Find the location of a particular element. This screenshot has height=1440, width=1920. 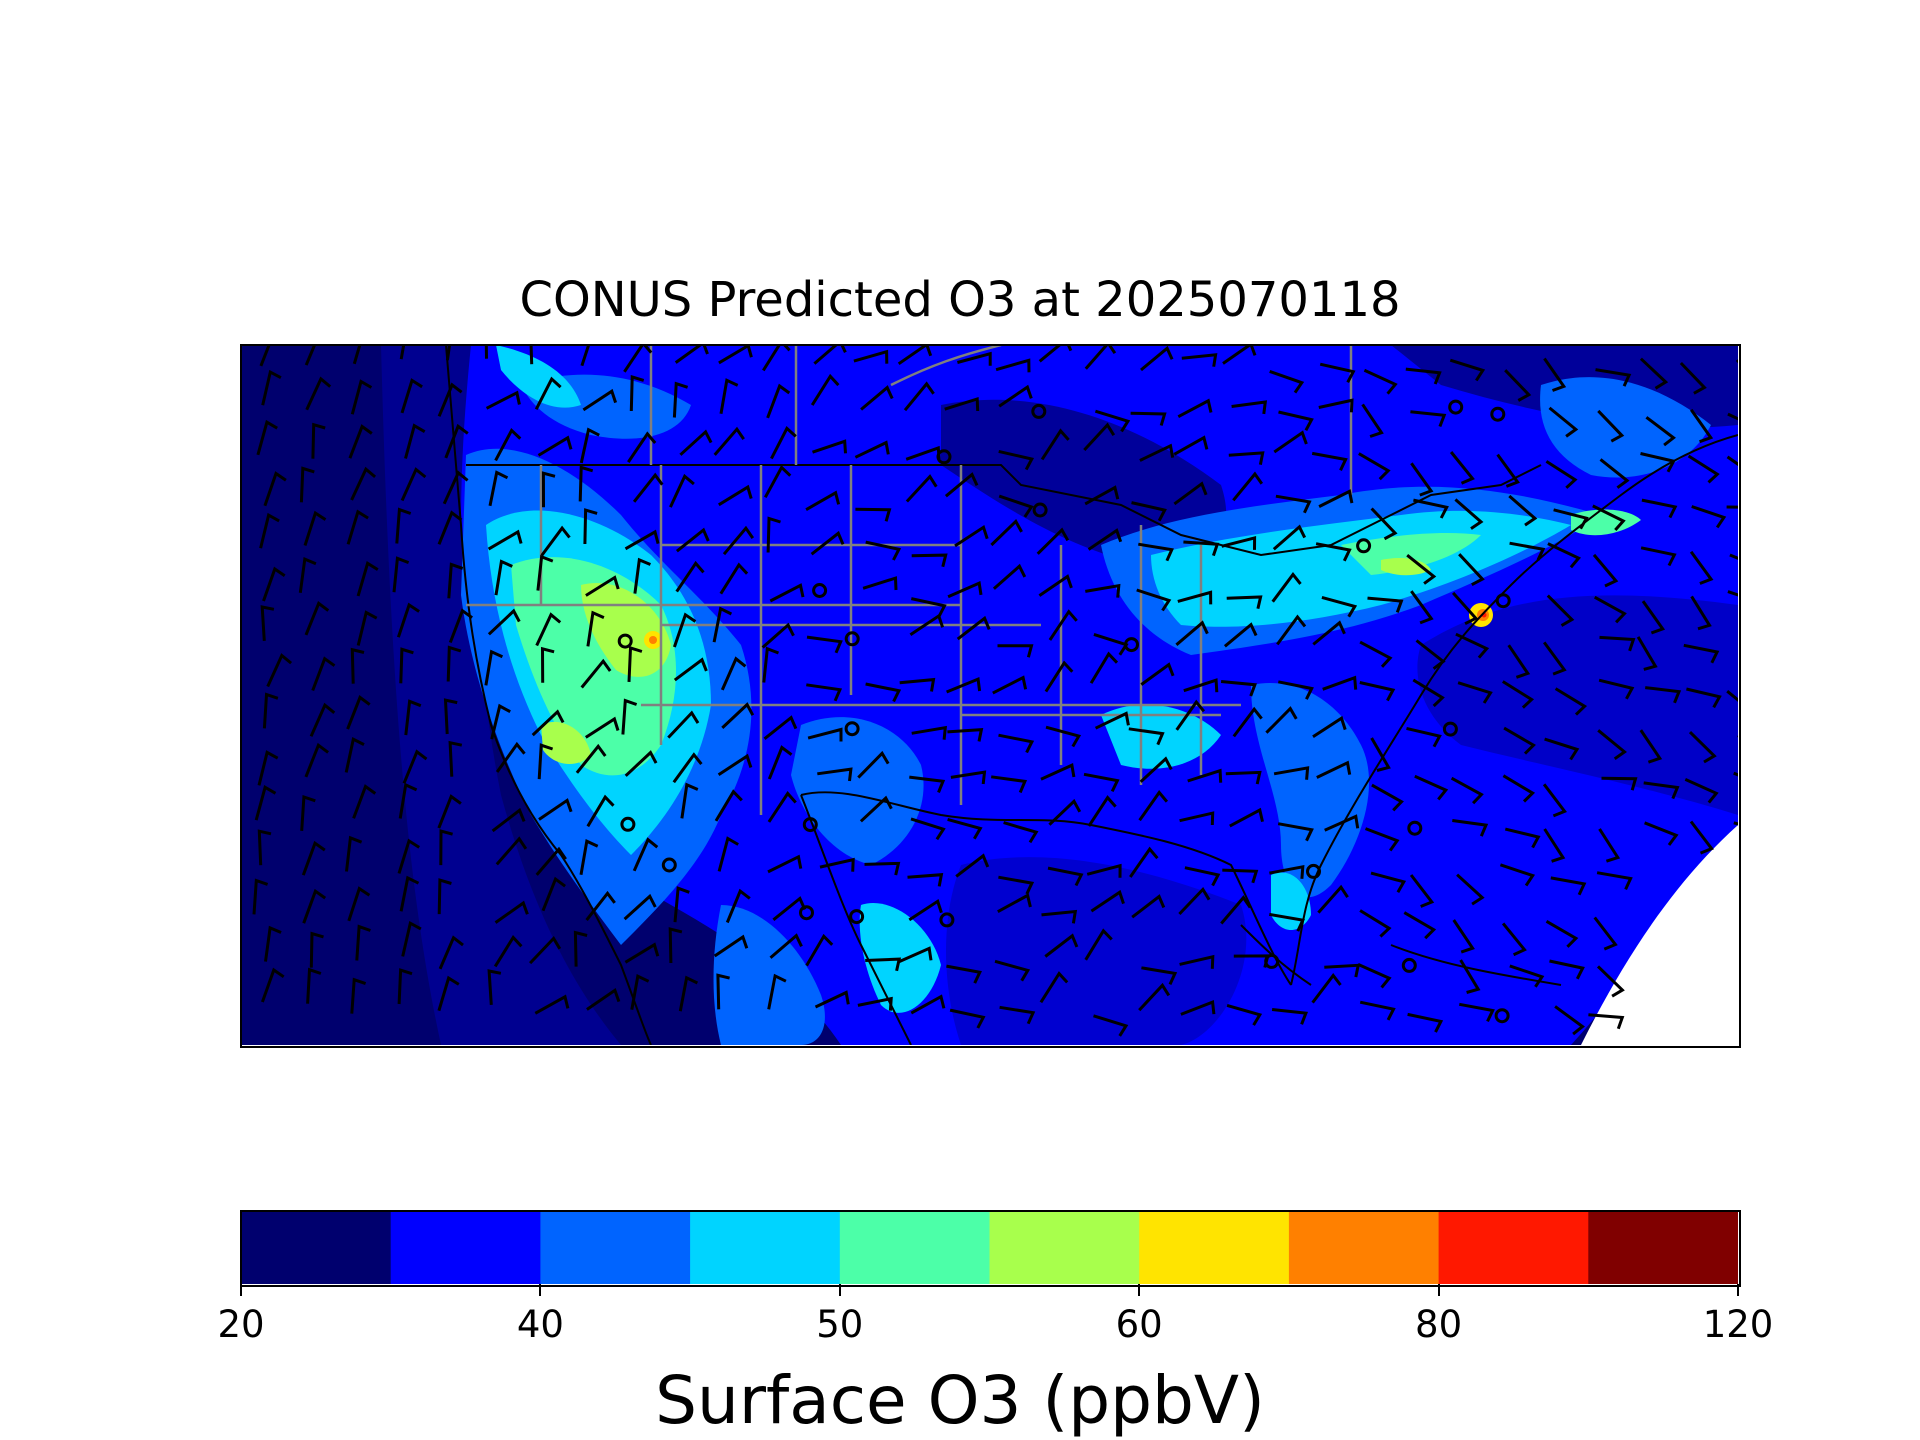

atlantic-coastline is located at coordinates (1514, 710).